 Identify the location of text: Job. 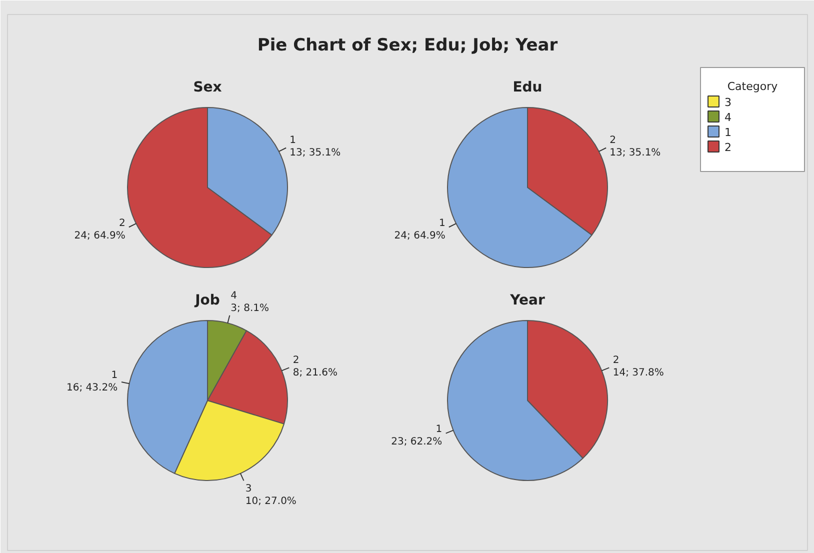
(207, 300).